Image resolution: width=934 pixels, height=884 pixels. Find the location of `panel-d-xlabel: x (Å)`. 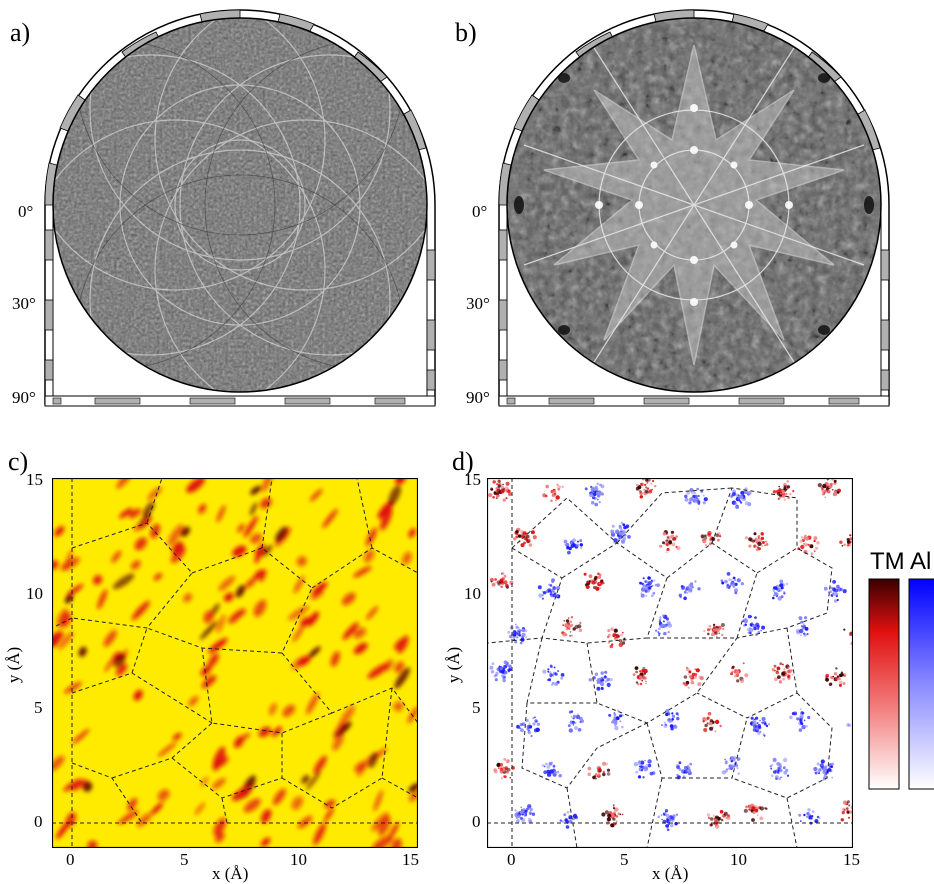

panel-d-xlabel: x (Å) is located at coordinates (670, 873).